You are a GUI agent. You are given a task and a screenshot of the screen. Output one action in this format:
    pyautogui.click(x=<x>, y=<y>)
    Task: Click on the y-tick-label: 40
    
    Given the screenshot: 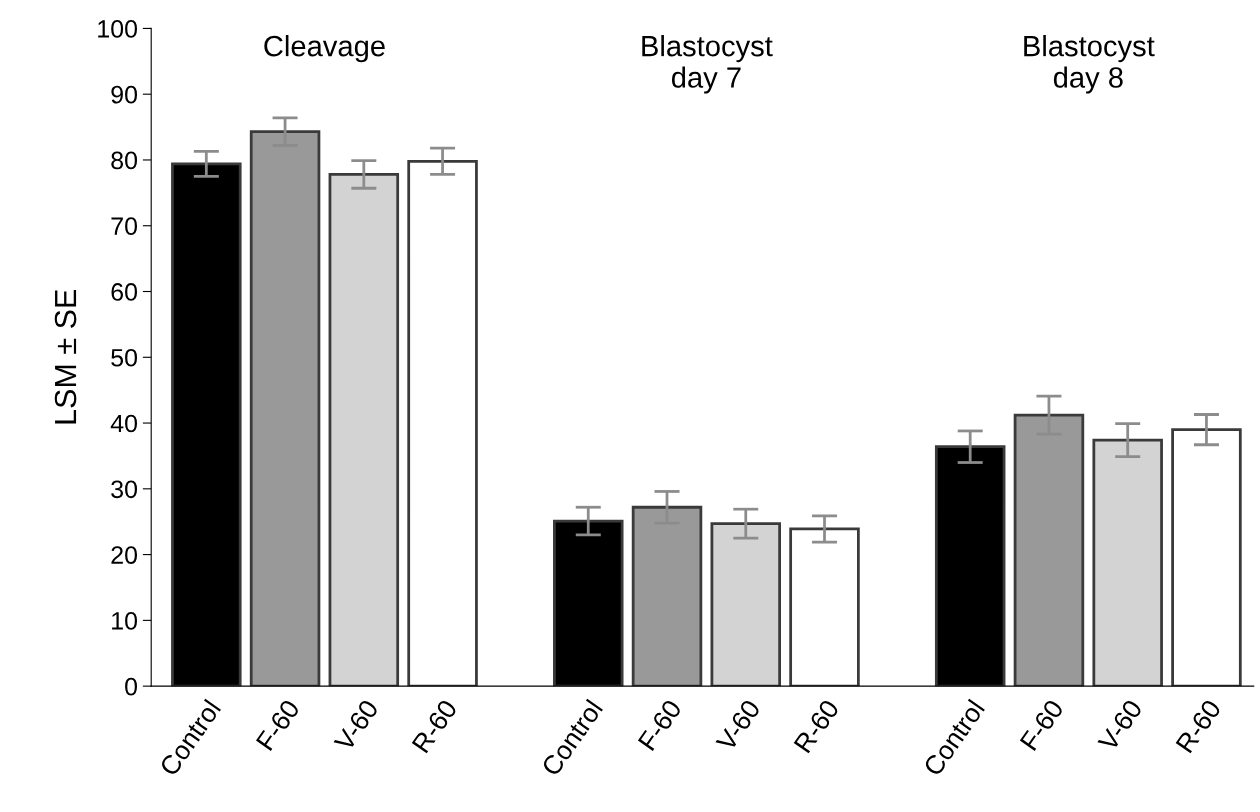 What is the action you would take?
    pyautogui.click(x=124, y=423)
    